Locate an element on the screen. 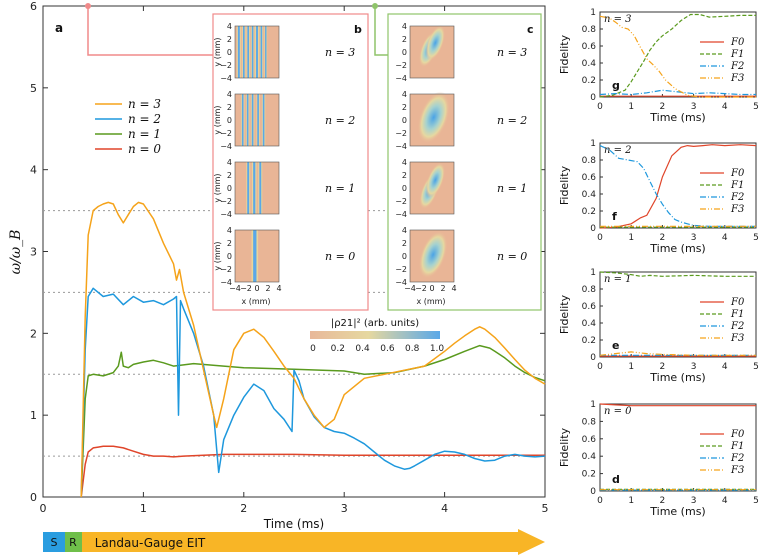 This screenshot has width=764, height=557. inset-b-x-tick: −4 is located at coordinates (235, 288).